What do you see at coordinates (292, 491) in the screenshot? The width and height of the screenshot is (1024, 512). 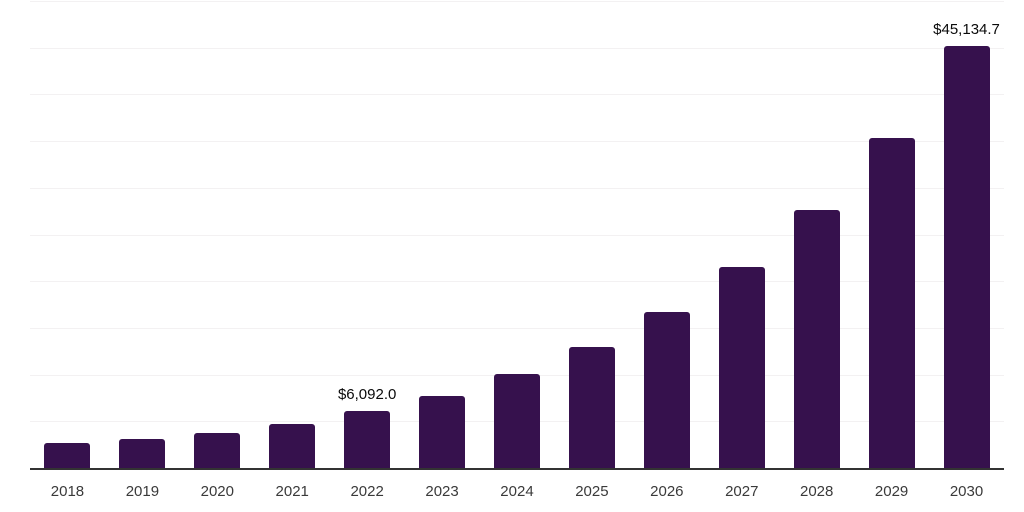 I see `x-tick-label-2021: 2021` at bounding box center [292, 491].